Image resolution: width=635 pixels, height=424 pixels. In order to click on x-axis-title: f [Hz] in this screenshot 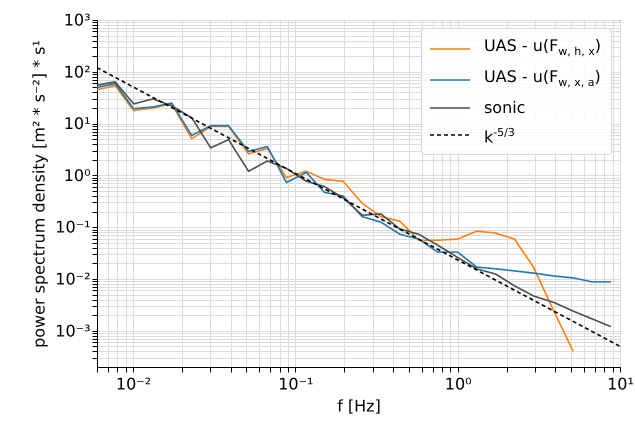, I will do `click(359, 406)`.